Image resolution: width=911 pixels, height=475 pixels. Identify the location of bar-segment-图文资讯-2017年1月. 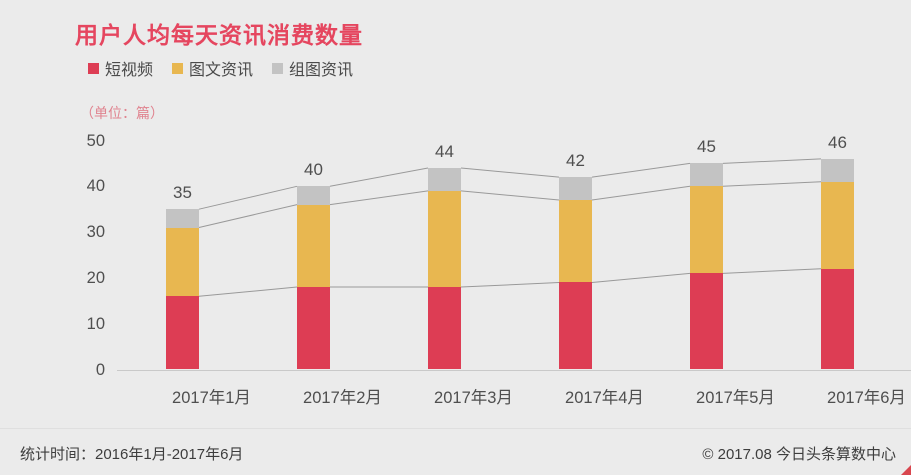
(182, 262).